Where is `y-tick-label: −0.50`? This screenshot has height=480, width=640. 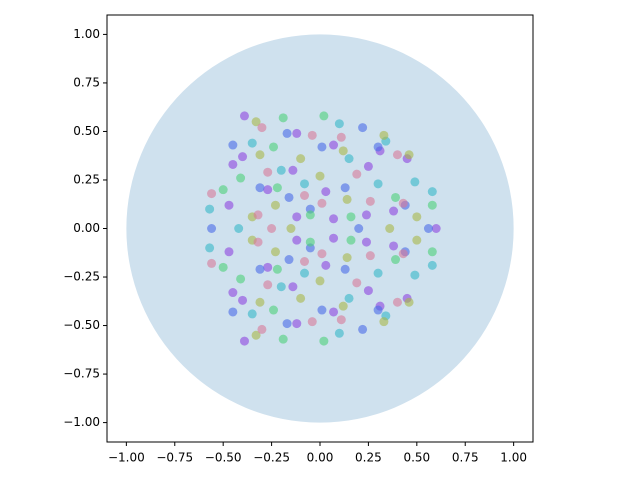 y-tick-label: −0.50 is located at coordinates (81, 325).